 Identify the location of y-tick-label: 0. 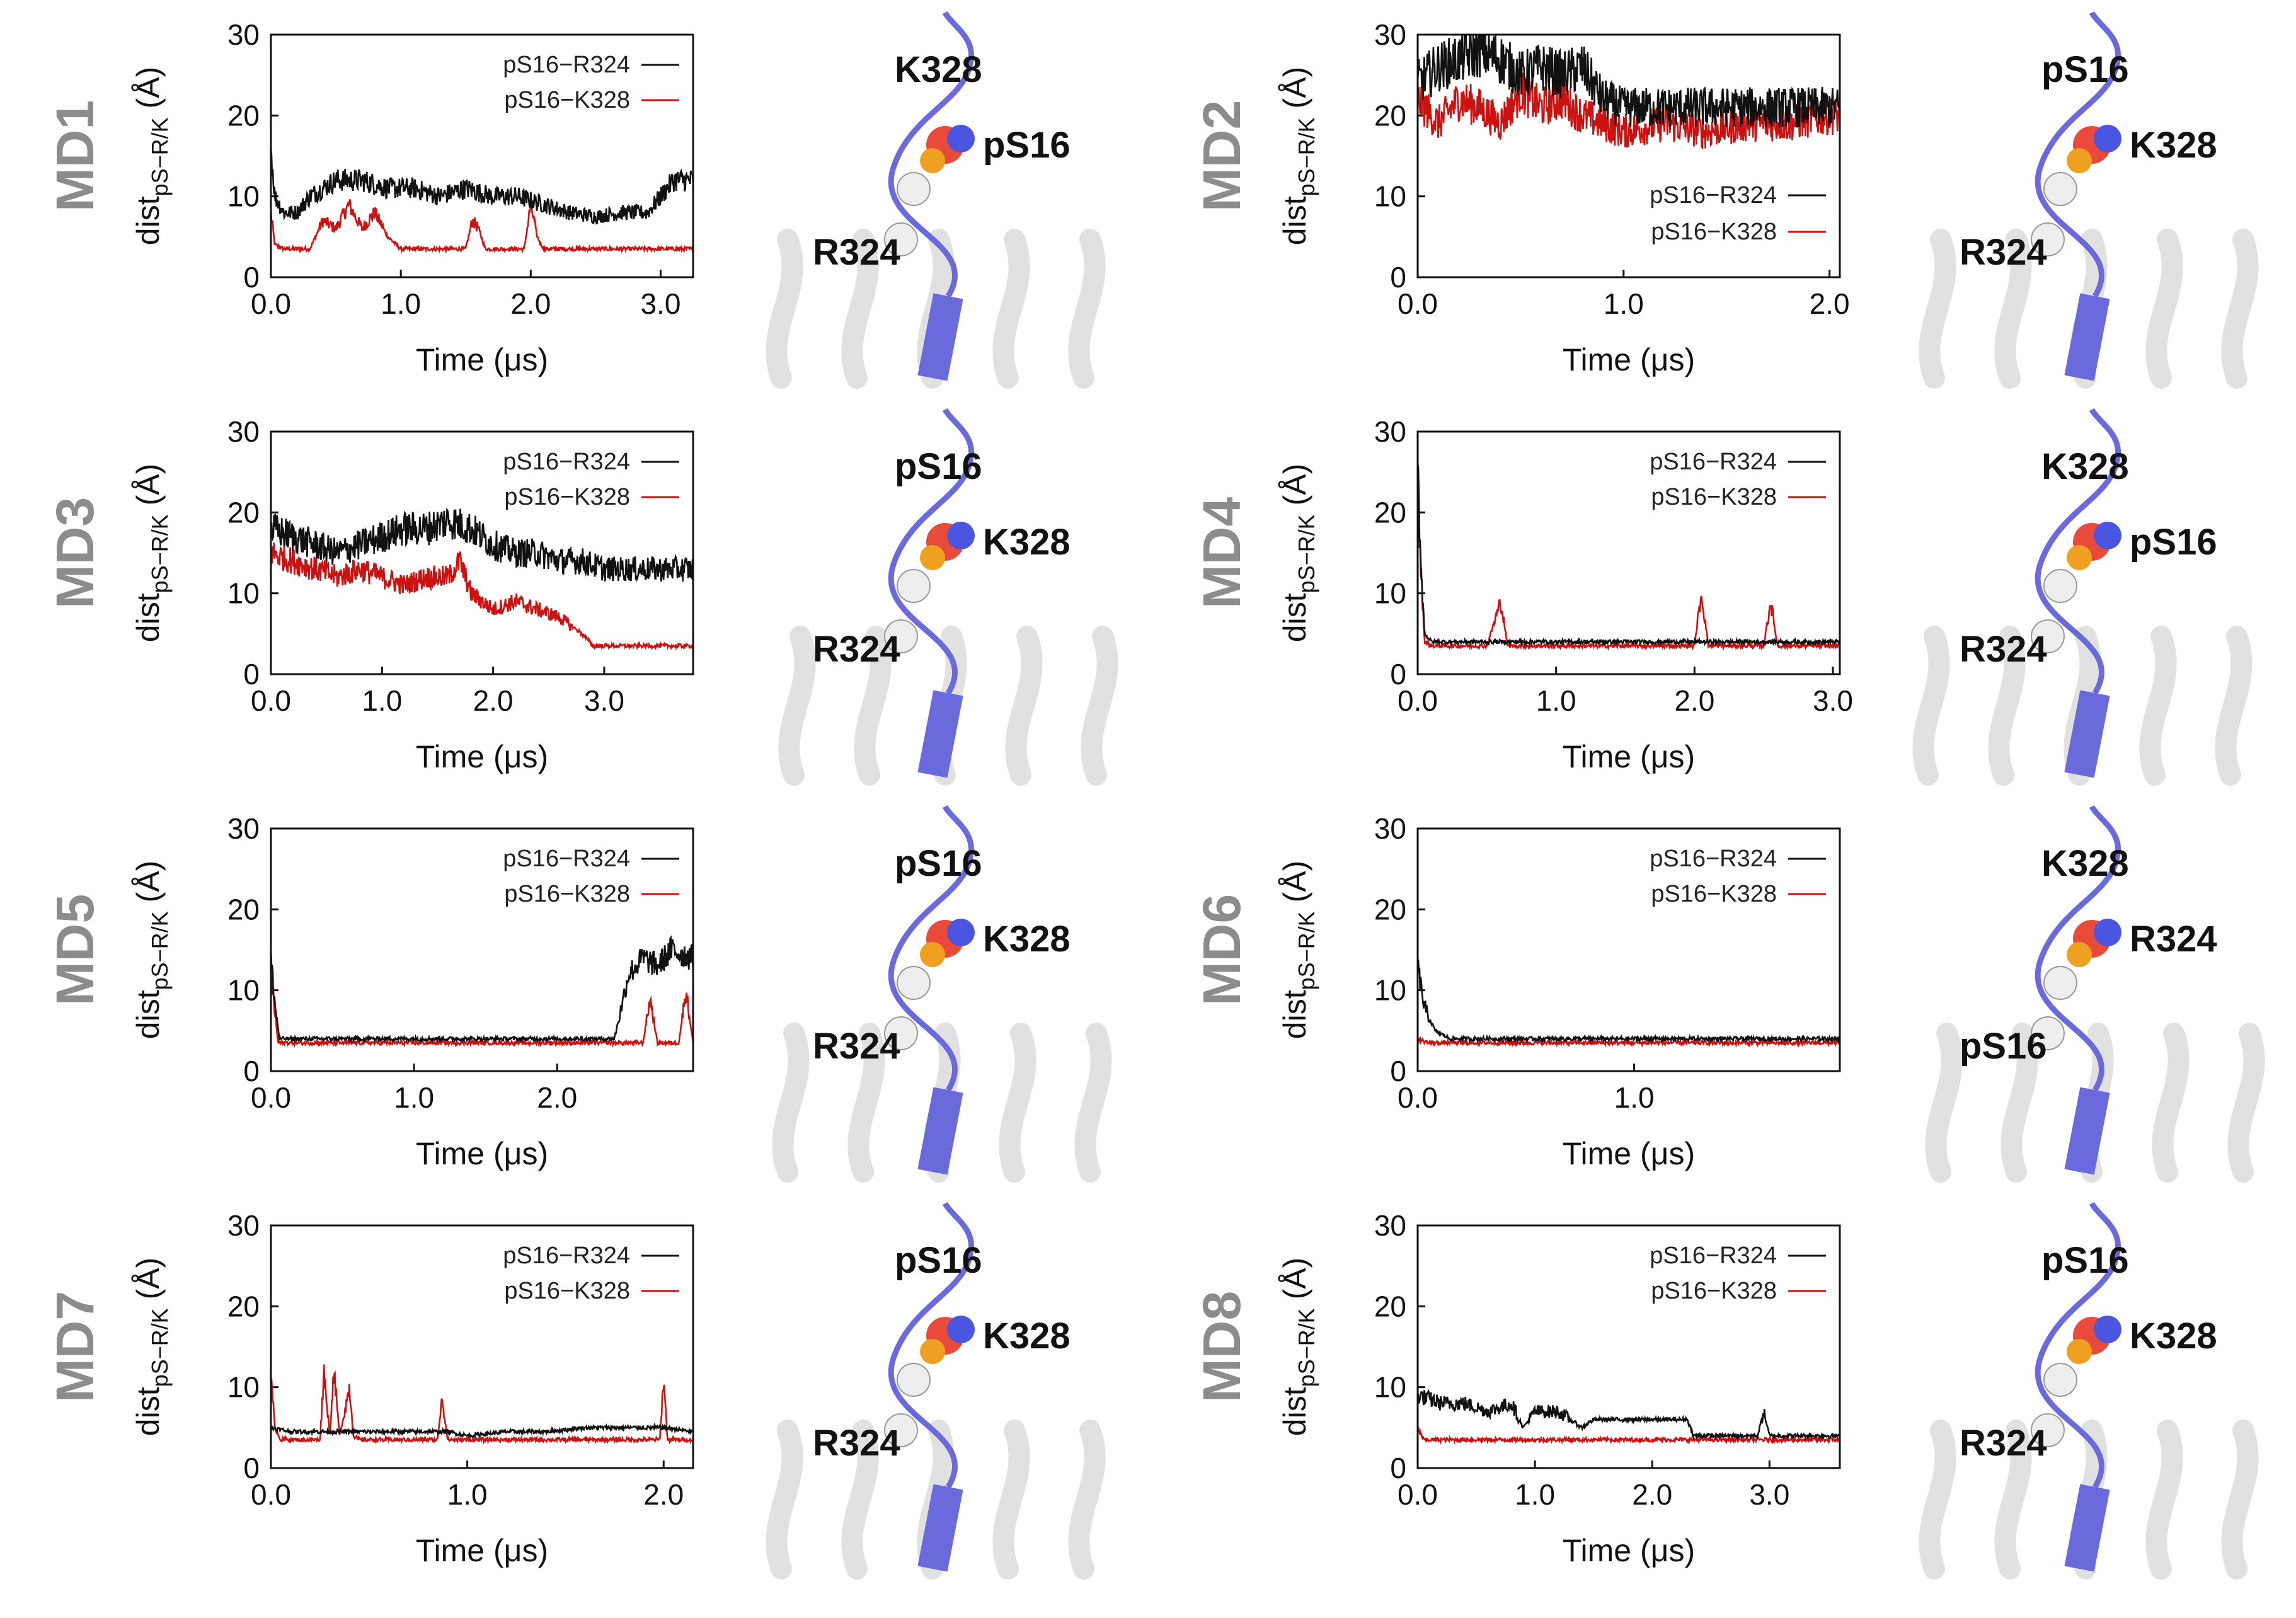
(1398, 674).